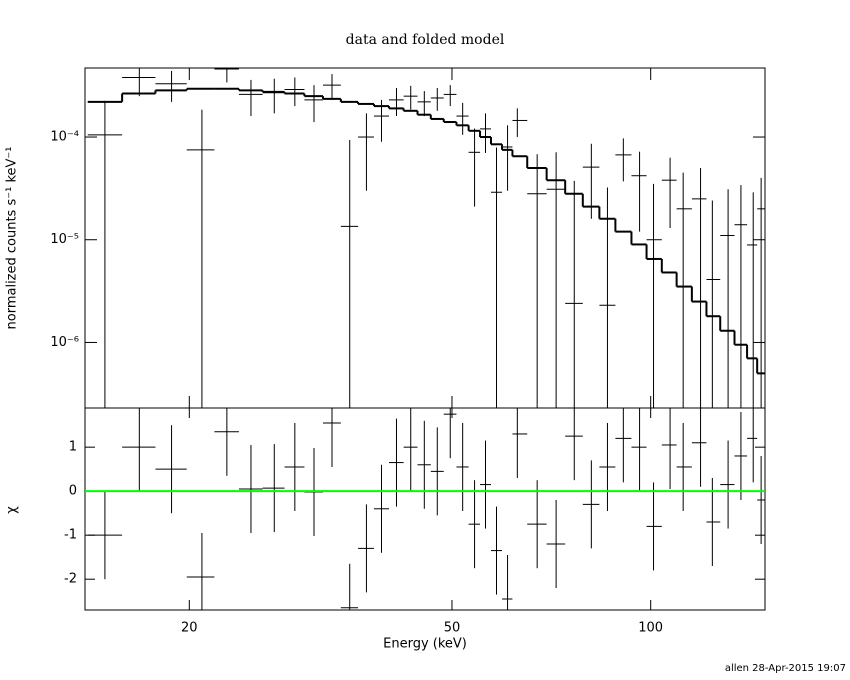  I want to click on y-axis-label: normalized counts s⁻¹ keV⁻¹, so click(12, 238).